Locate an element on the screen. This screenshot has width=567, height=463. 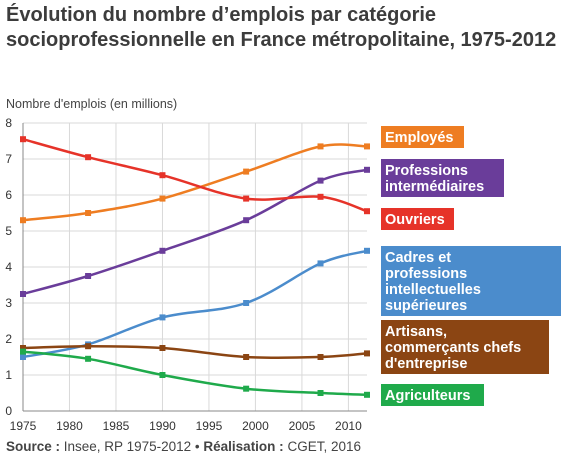
legend-label: supérieures is located at coordinates (426, 306).